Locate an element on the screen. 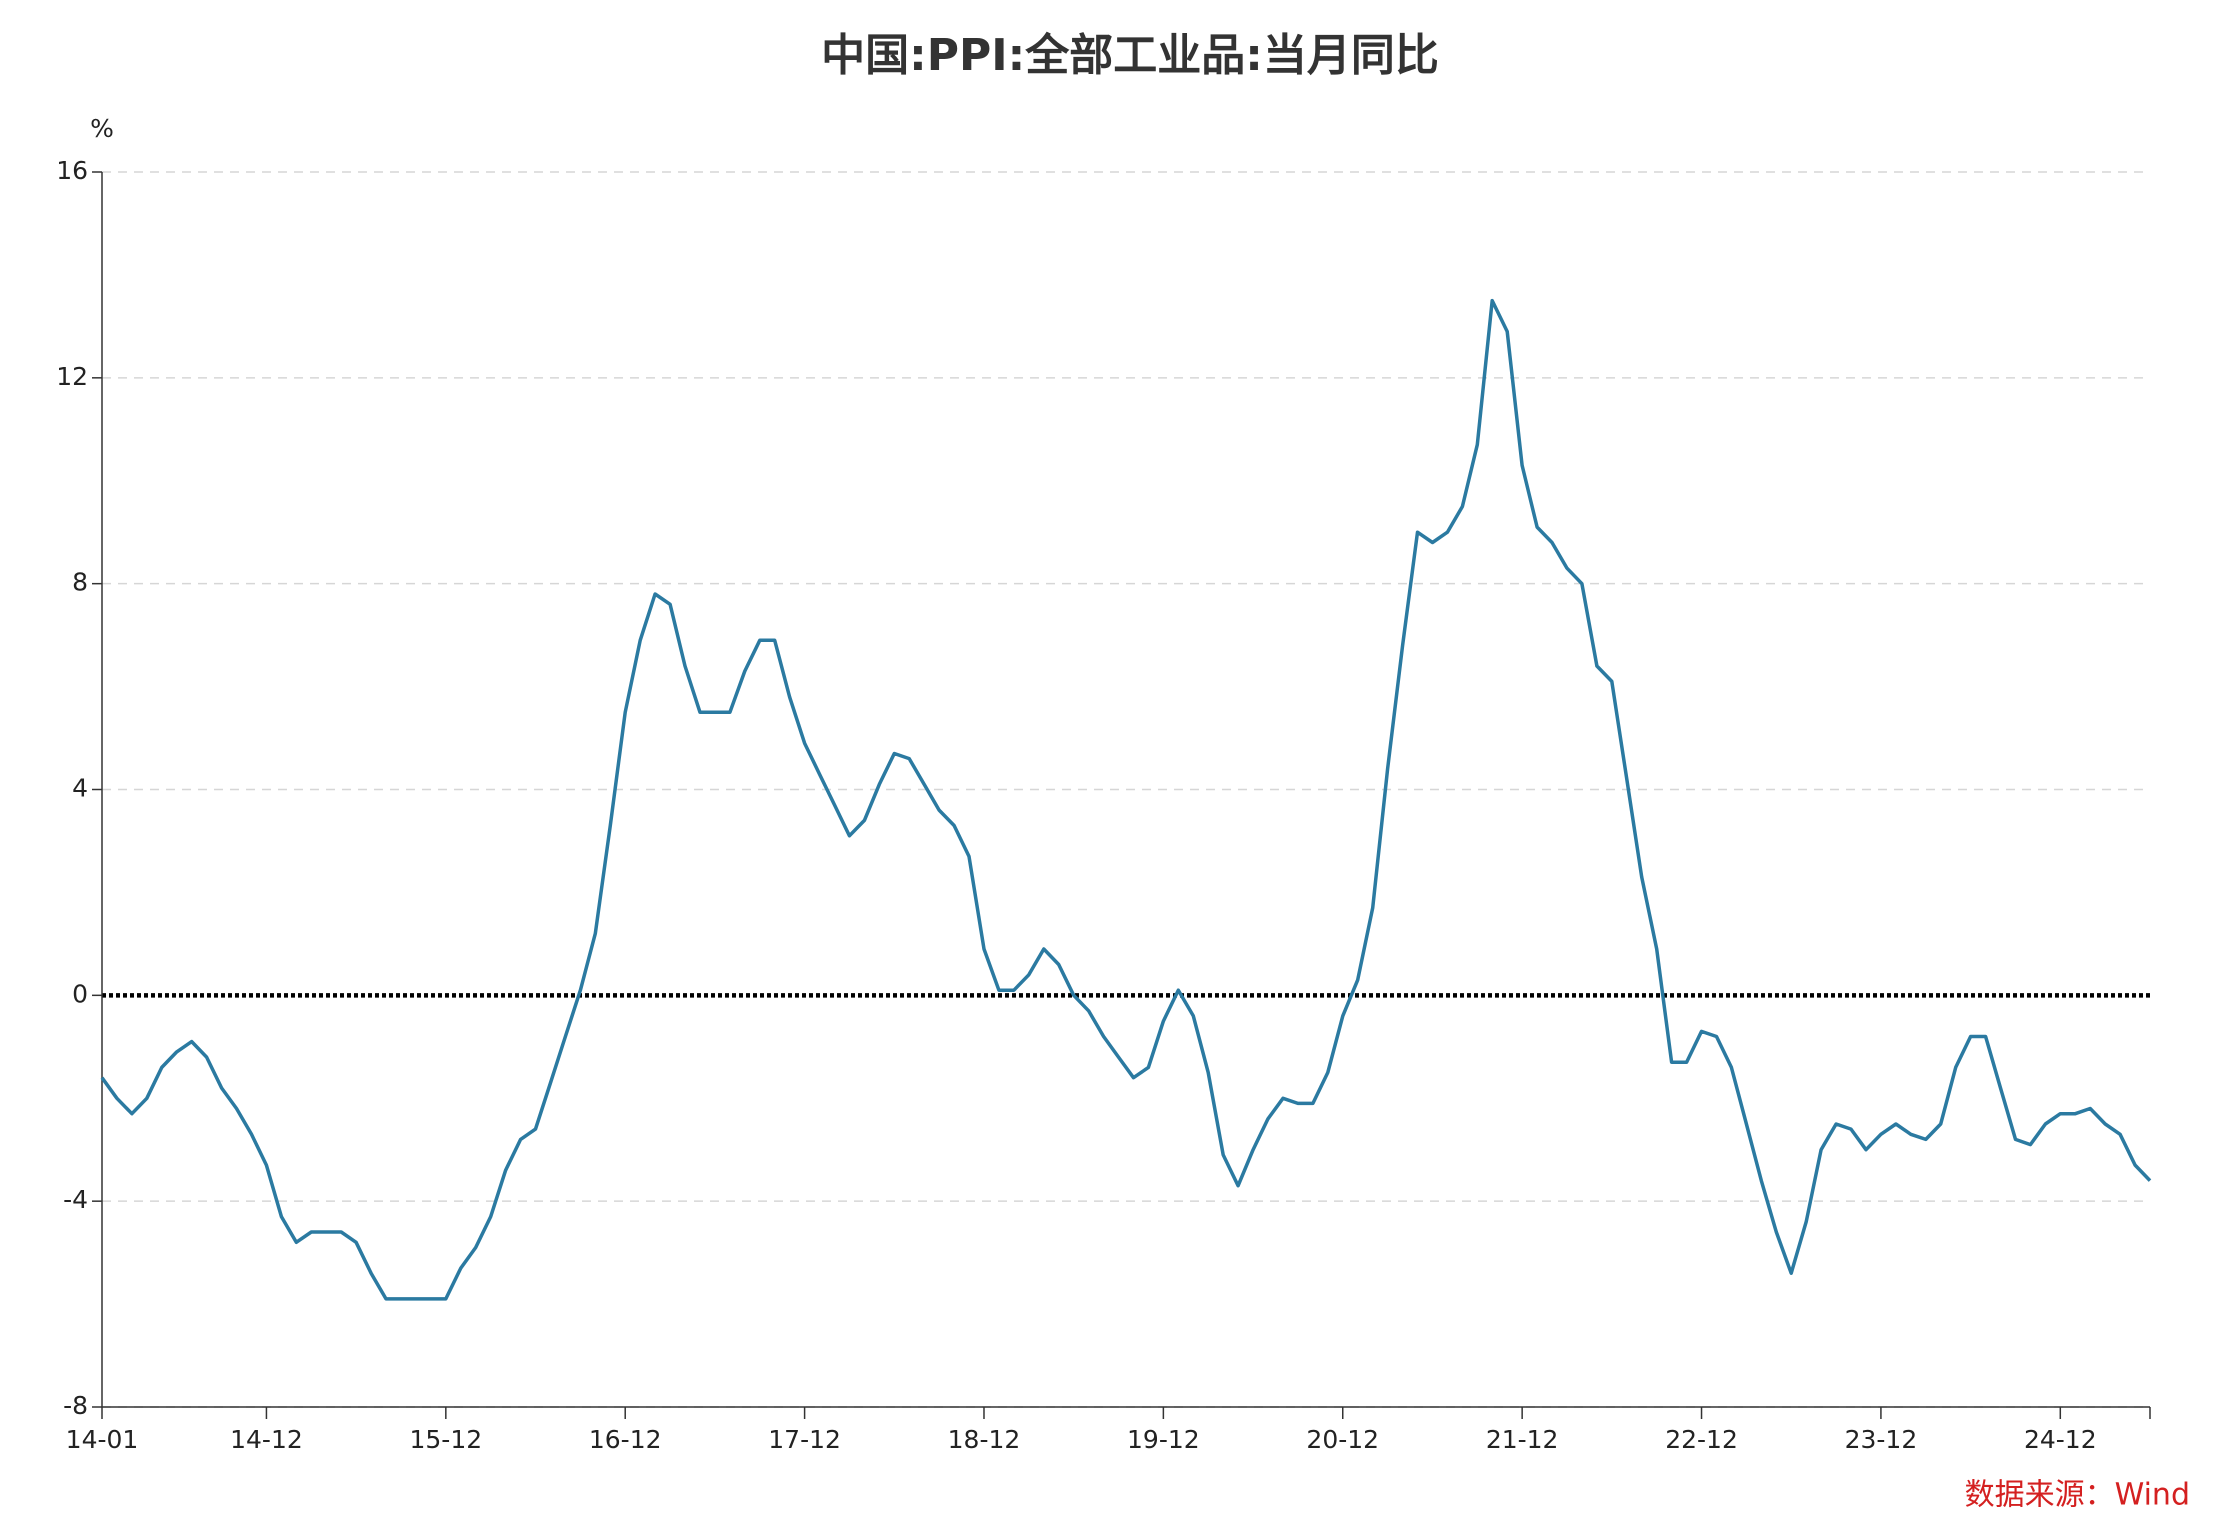  x-tick-label: 19-12 is located at coordinates (1163, 1439).